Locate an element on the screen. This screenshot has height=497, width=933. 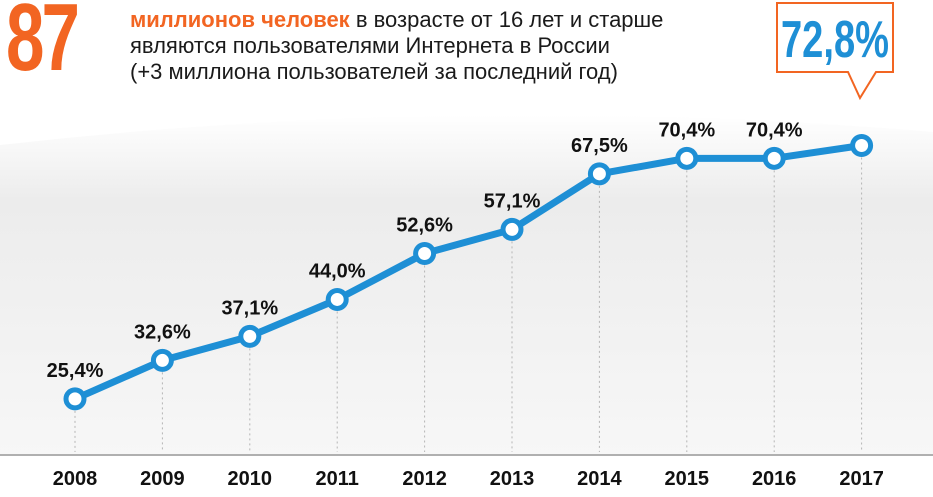
data-point-2014 is located at coordinates (599, 174).